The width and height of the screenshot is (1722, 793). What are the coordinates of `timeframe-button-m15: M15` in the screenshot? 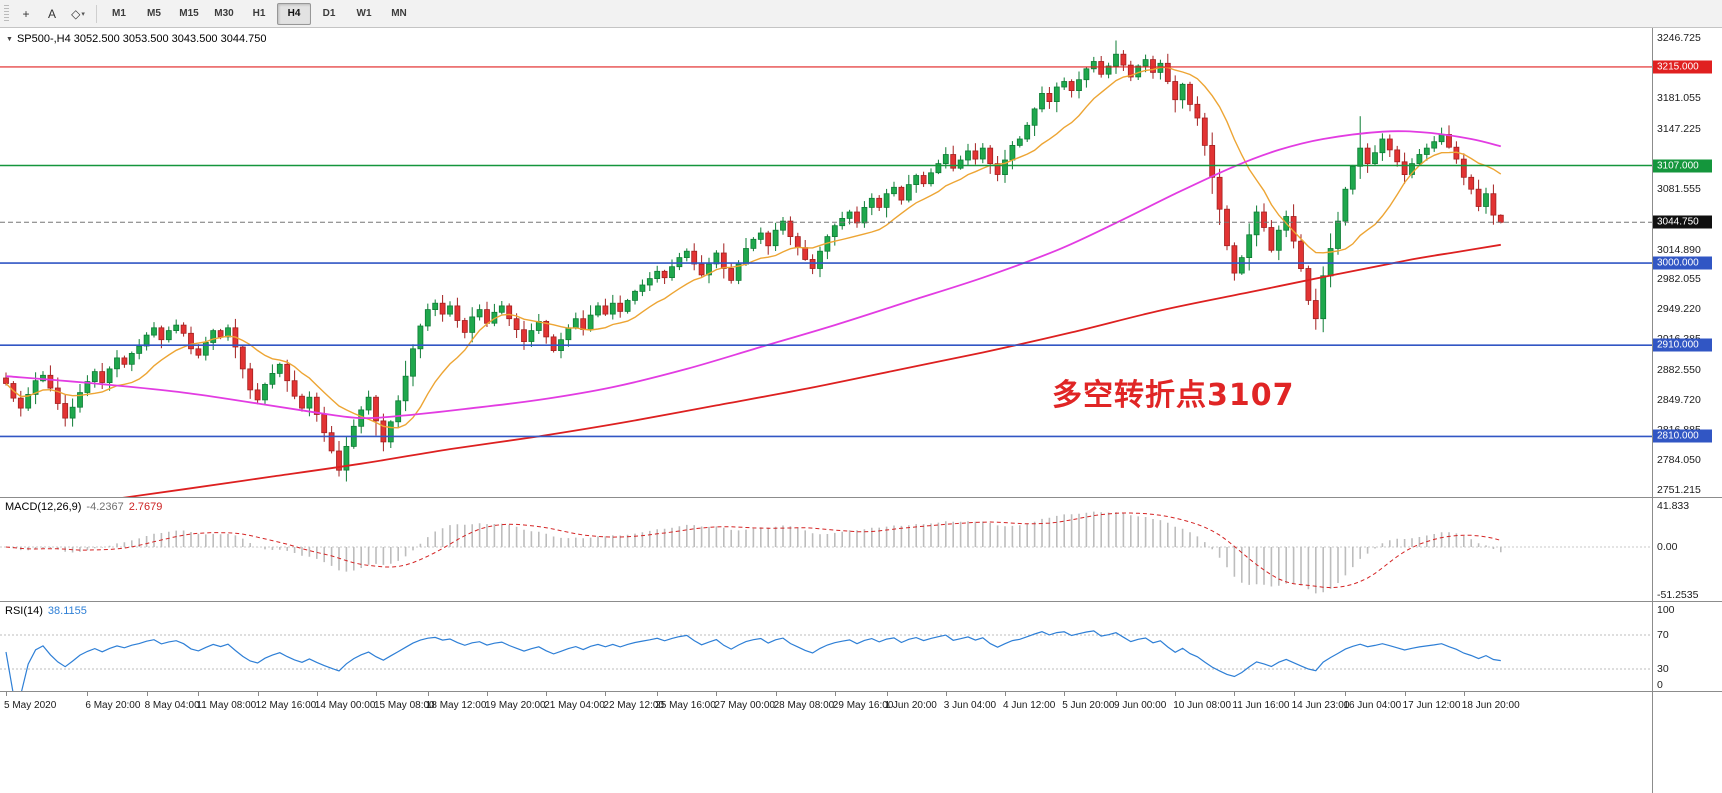 It's located at (189, 13).